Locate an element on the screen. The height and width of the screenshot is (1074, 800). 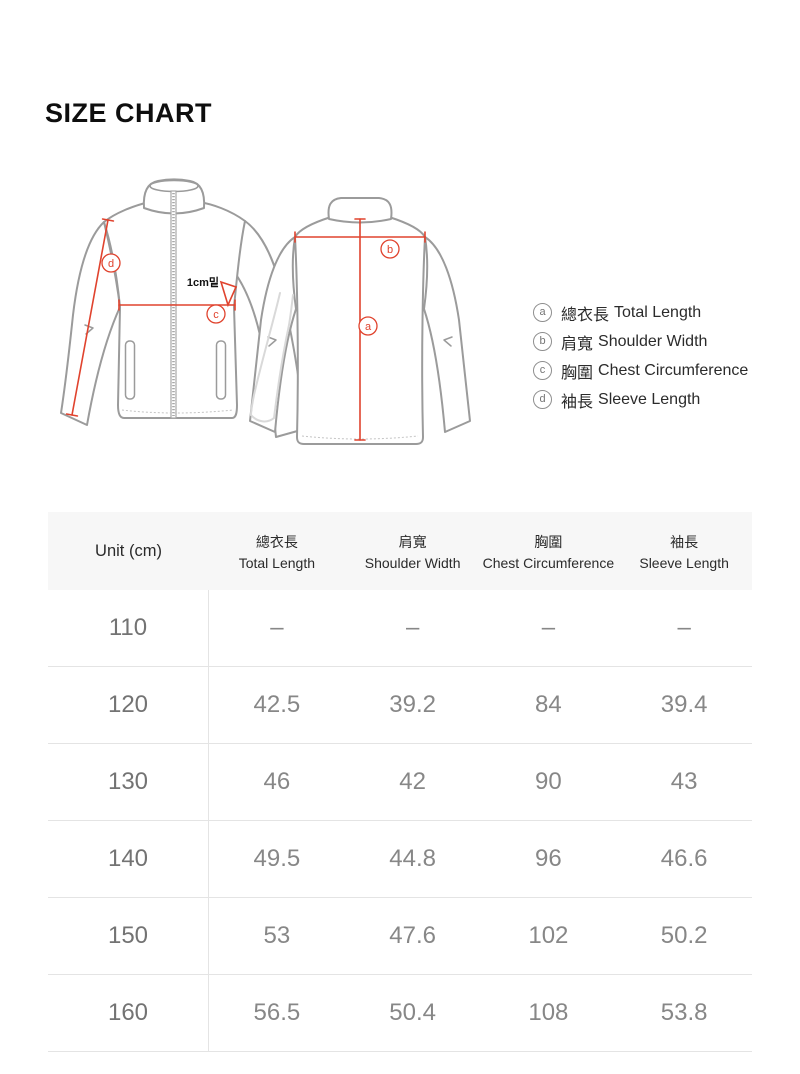
cell-value: 56.5 is located at coordinates (277, 1012).